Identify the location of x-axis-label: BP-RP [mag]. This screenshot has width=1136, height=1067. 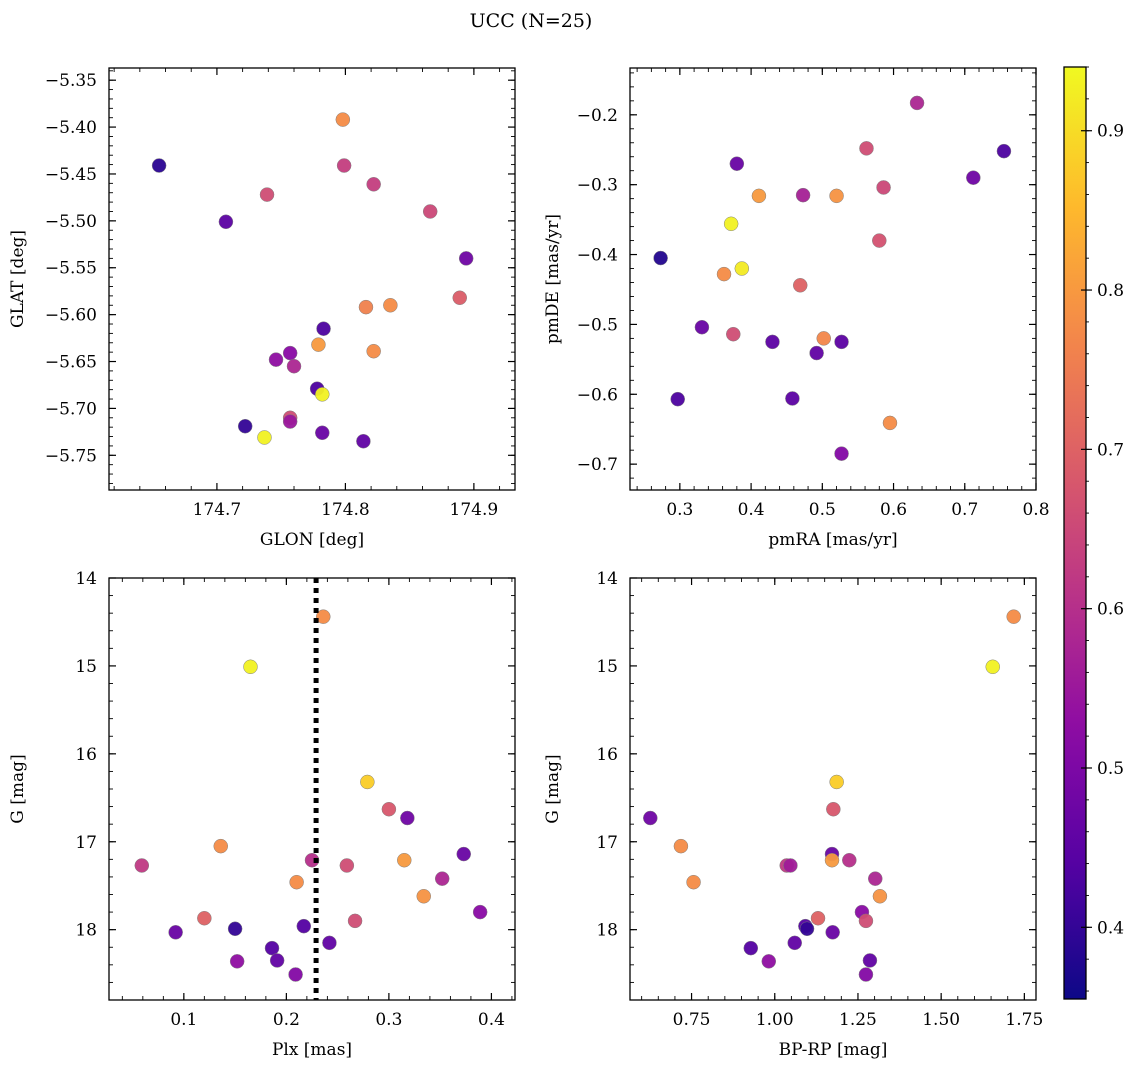
(833, 1050).